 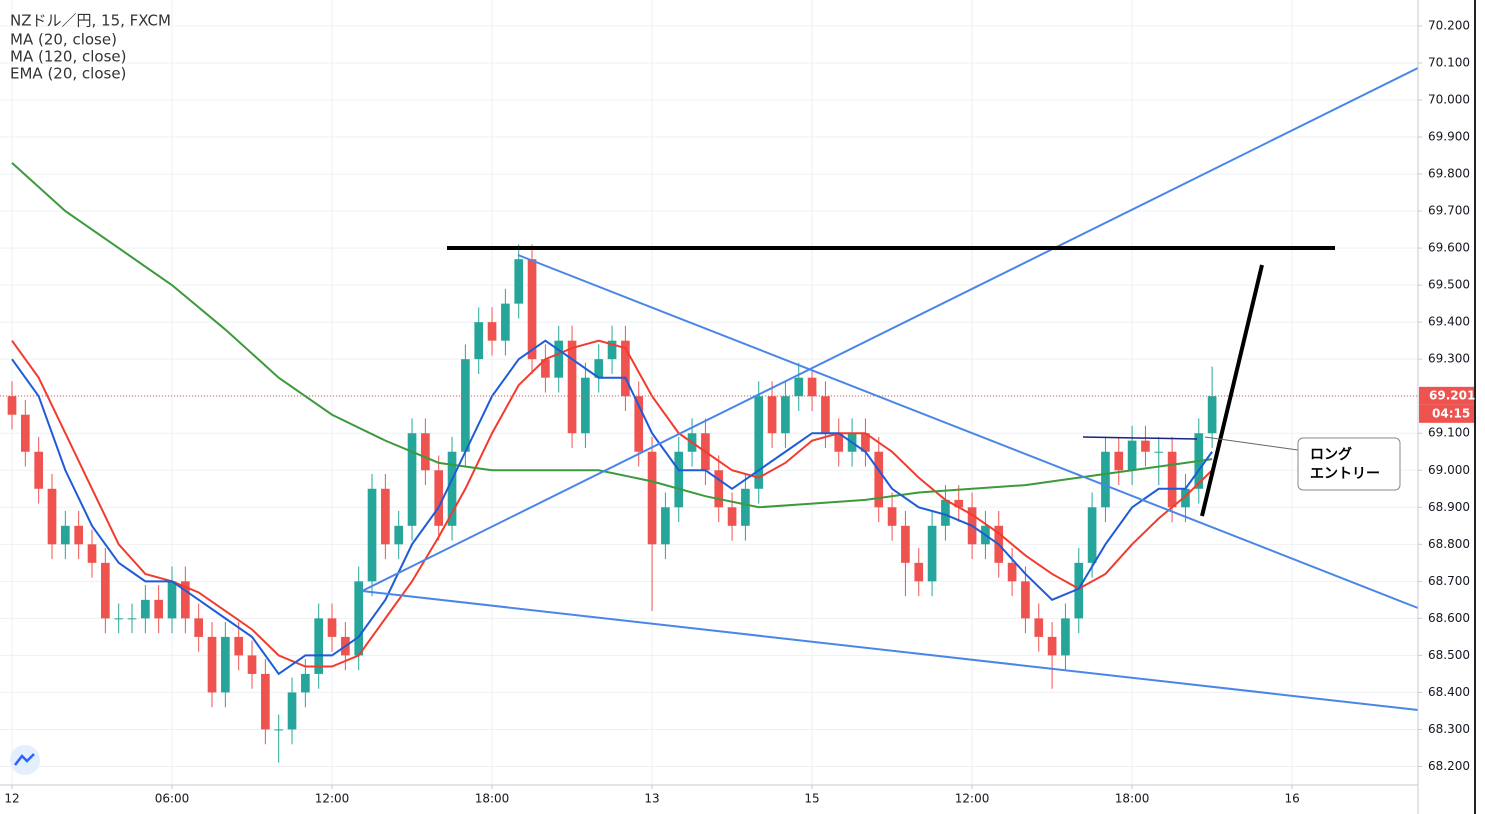 I want to click on x-tick-label: 13, so click(x=651, y=799).